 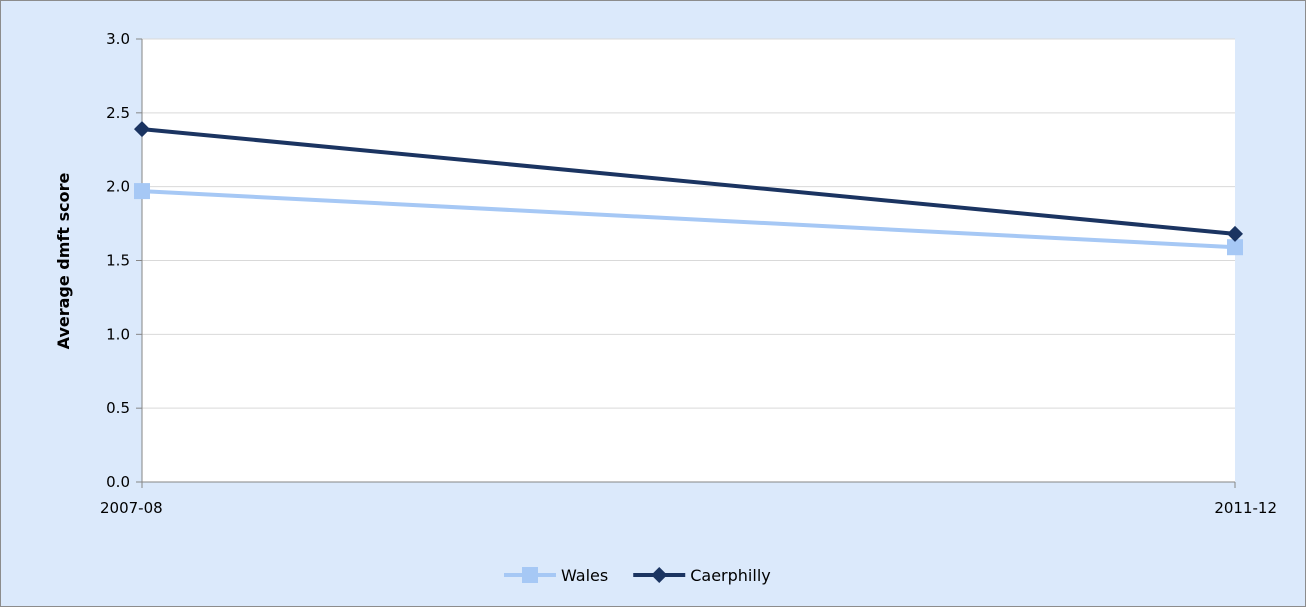 I want to click on legend-item-caerphilly: Caerphilly, so click(x=702, y=575).